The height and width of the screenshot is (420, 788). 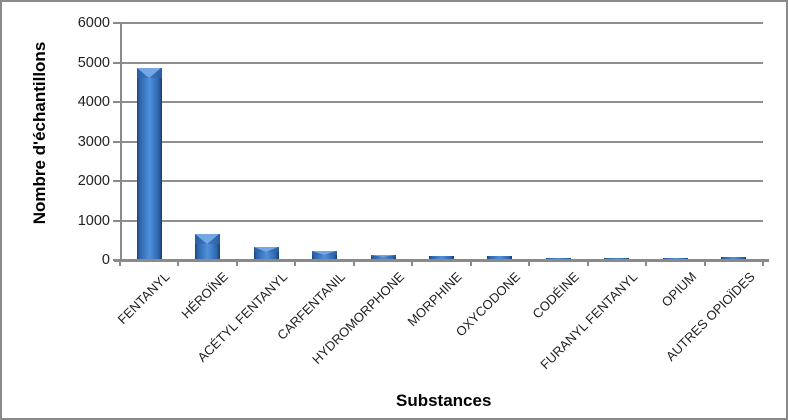 What do you see at coordinates (93, 141) in the screenshot?
I see `y-tick-label-3000: 3000` at bounding box center [93, 141].